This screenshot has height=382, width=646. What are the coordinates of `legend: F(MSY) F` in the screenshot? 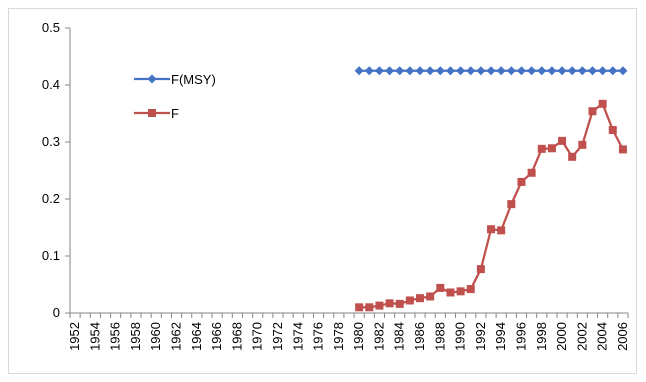 It's located at (175, 96).